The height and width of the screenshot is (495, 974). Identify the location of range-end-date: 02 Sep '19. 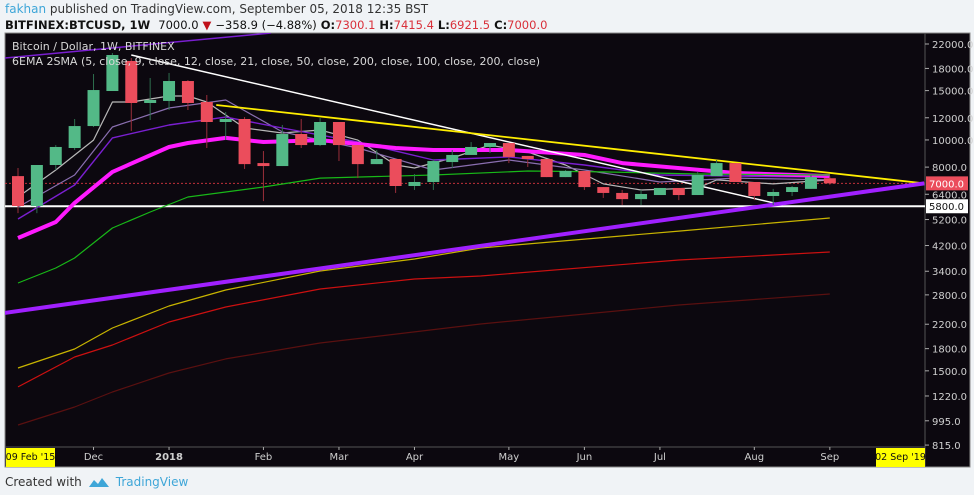
(900, 457).